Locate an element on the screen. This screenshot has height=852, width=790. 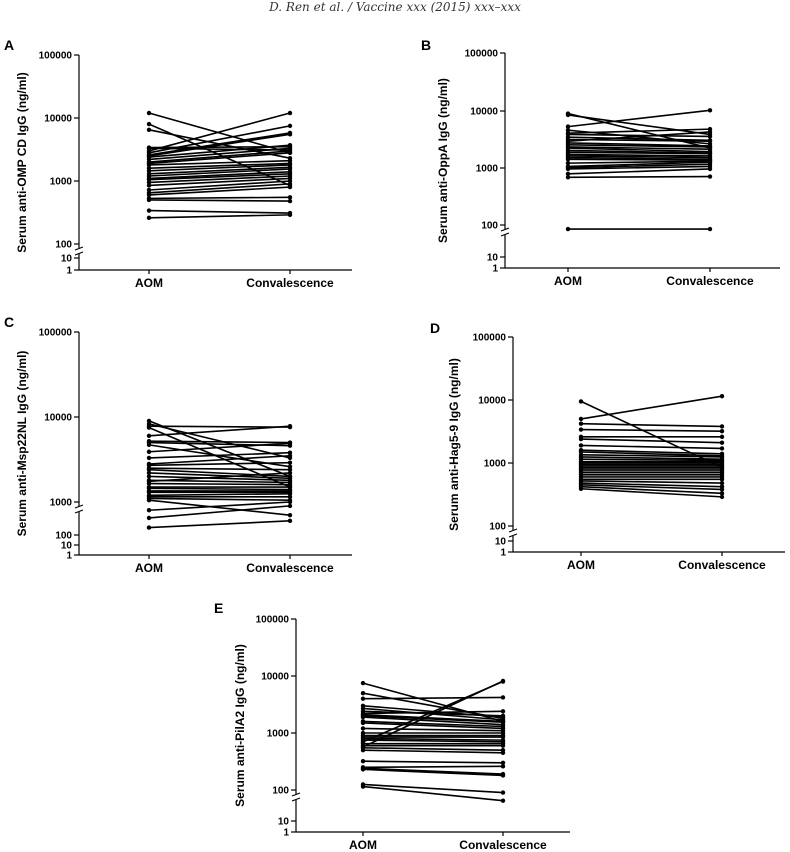
y-tick-label: 100 is located at coordinates (489, 226).